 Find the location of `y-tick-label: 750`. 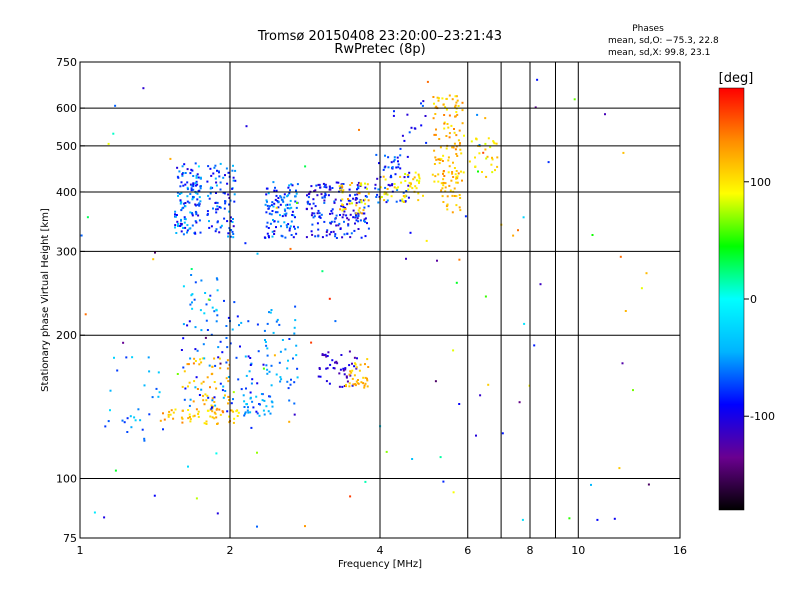

y-tick-label: 750 is located at coordinates (66, 62).